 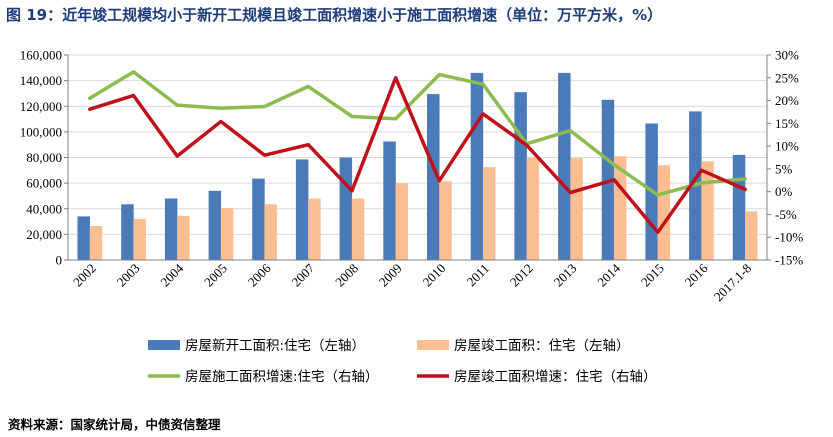 I want to click on left-tick-label: 40,000, so click(x=44, y=208).